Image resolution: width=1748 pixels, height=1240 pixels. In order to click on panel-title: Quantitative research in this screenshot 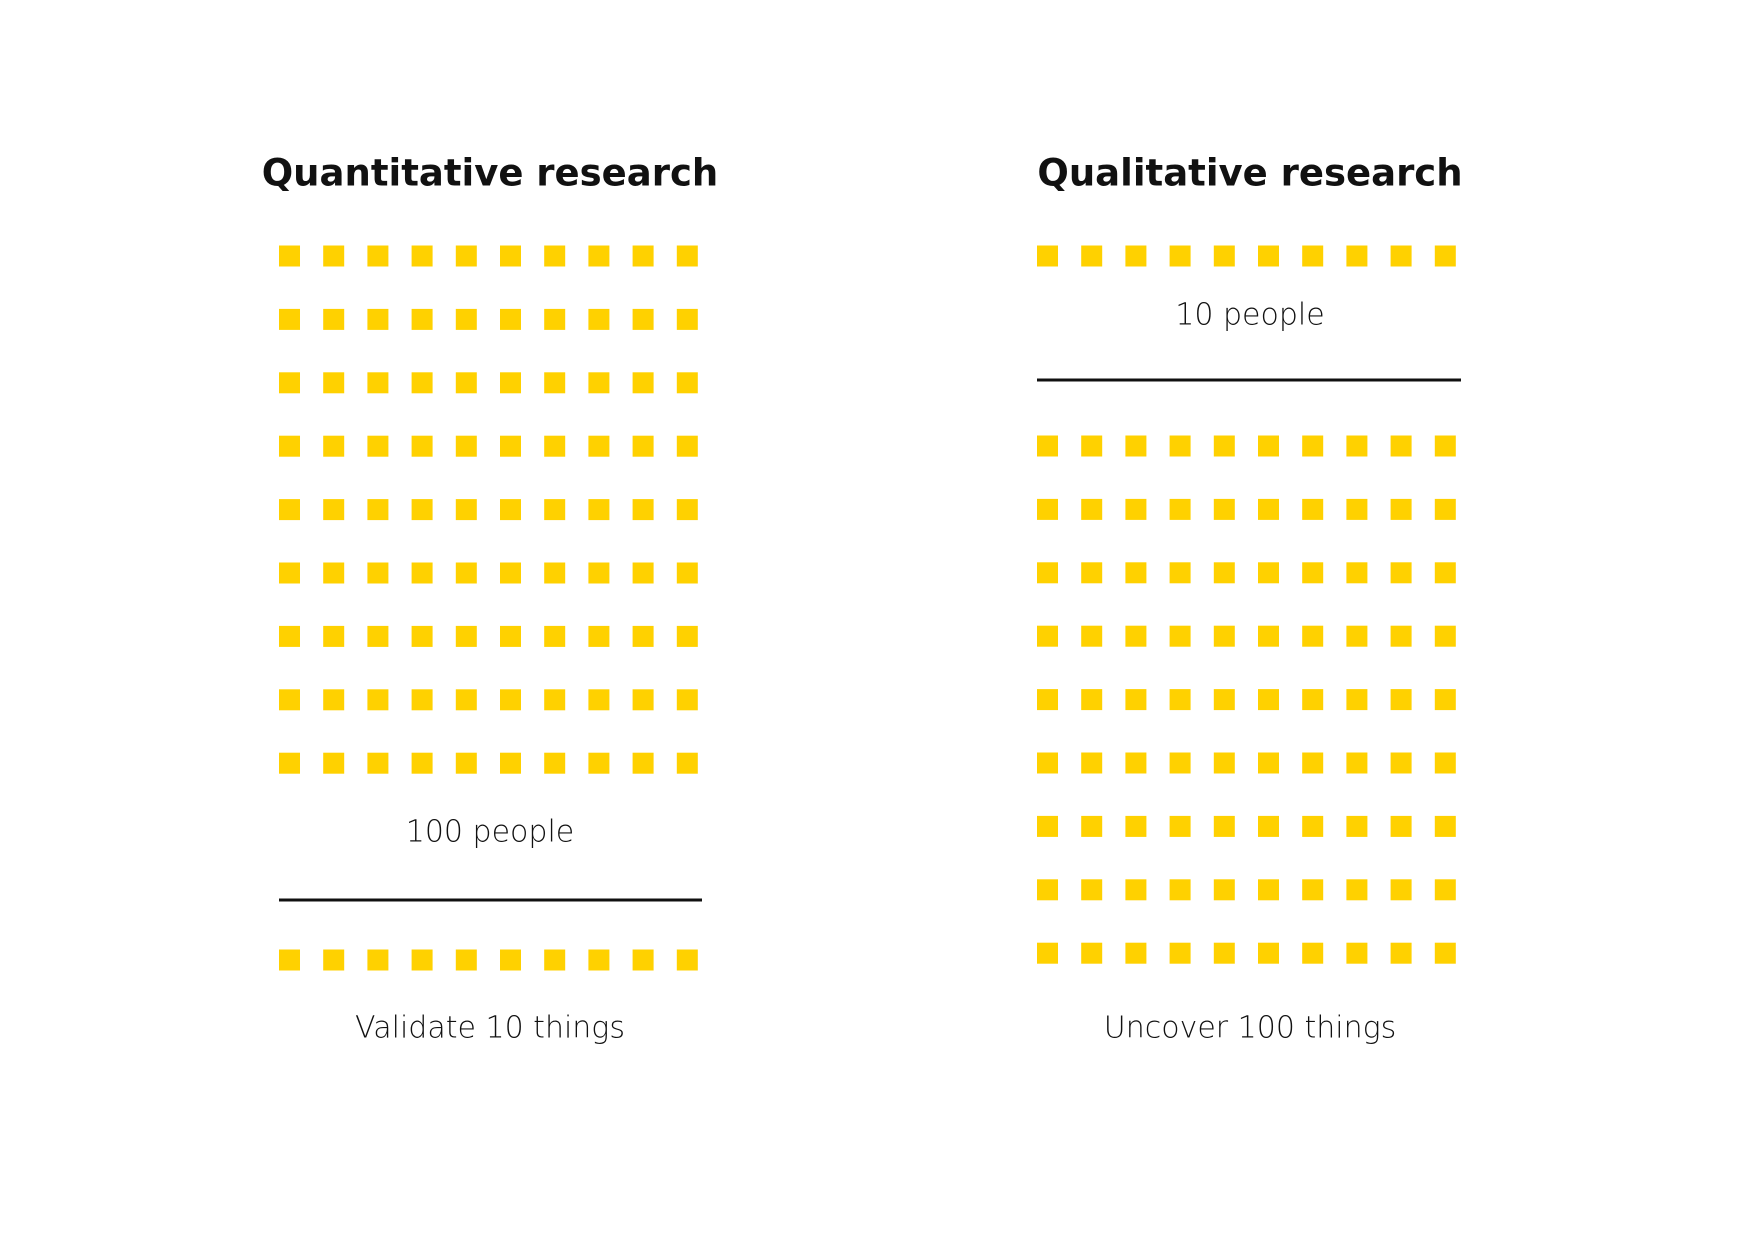, I will do `click(490, 173)`.